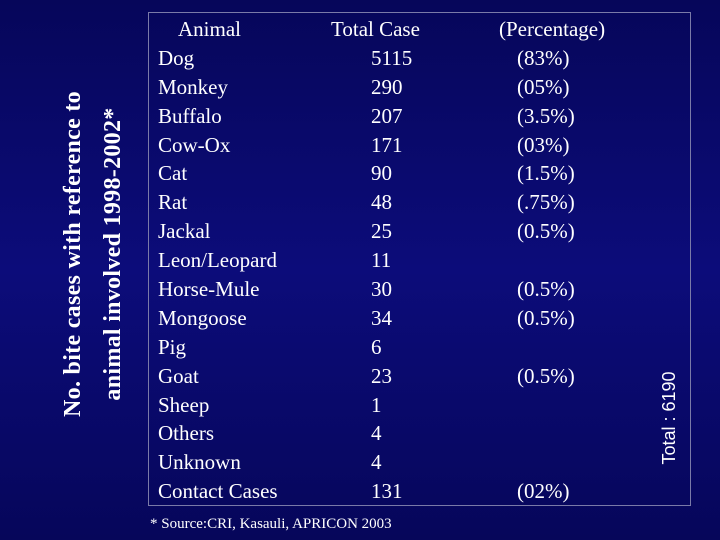 The image size is (720, 540). I want to click on animal-cell: Leon/Leopard, so click(217, 260).